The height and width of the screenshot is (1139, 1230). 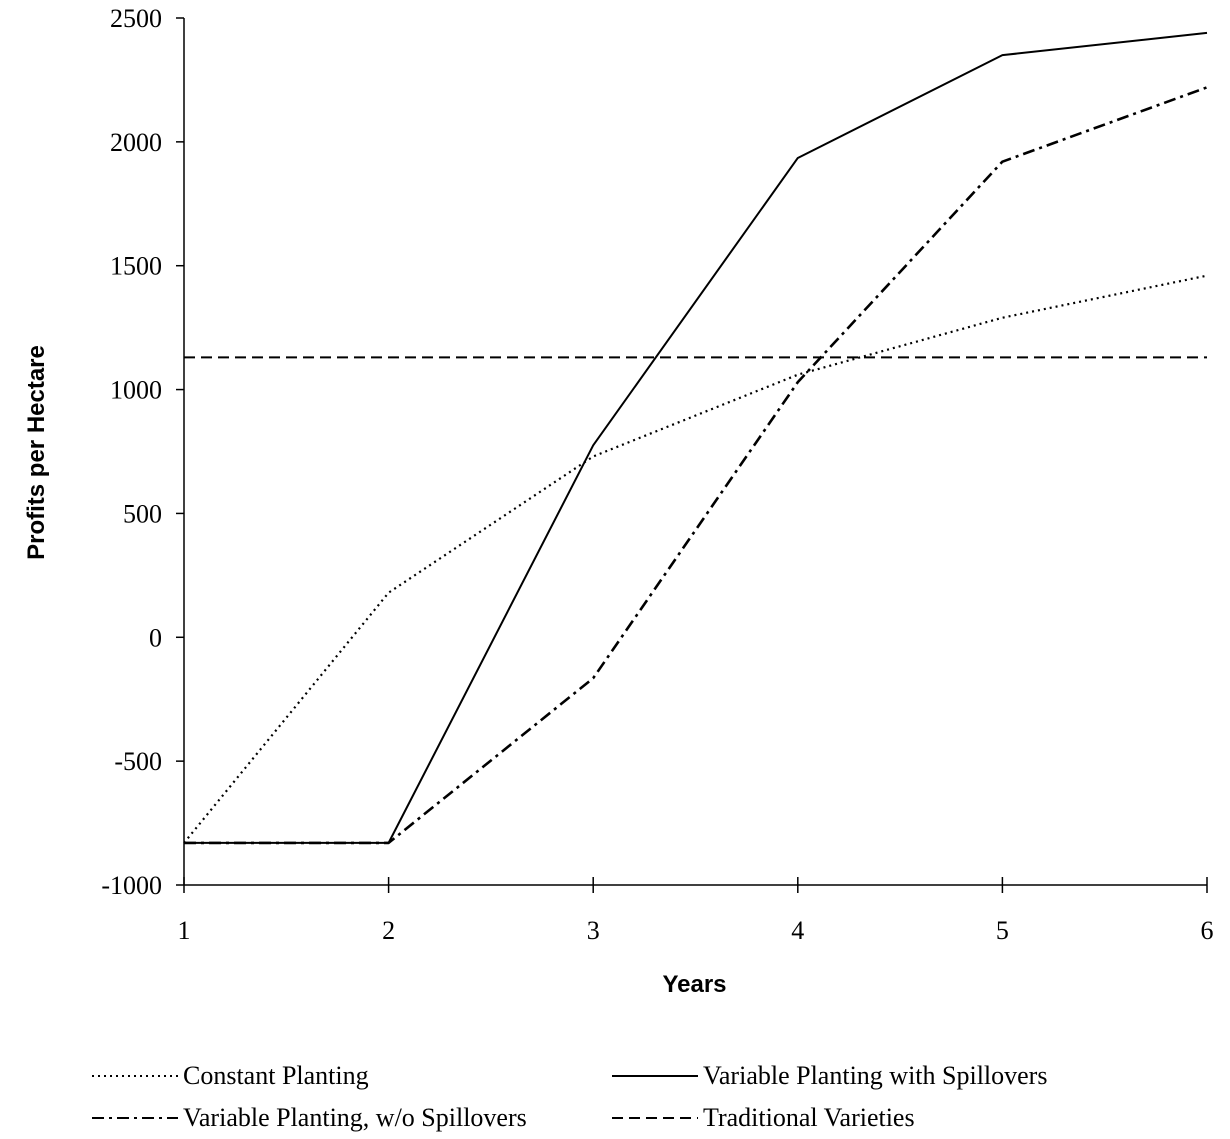 I want to click on y-tick-label: -1000, so click(x=131, y=885).